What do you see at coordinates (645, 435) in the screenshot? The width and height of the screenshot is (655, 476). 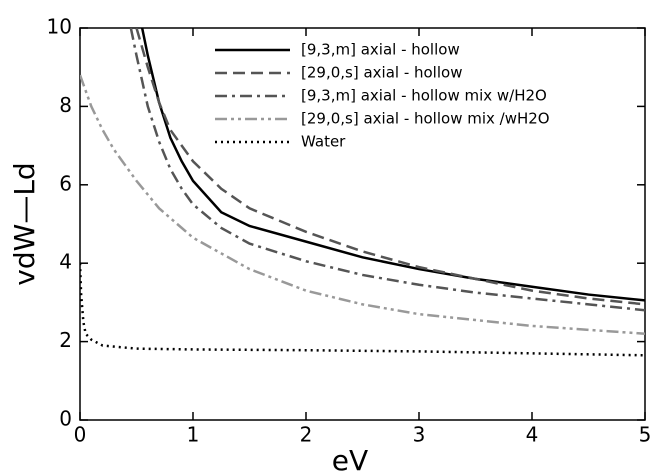 I see `x-tick-label: 5` at bounding box center [645, 435].